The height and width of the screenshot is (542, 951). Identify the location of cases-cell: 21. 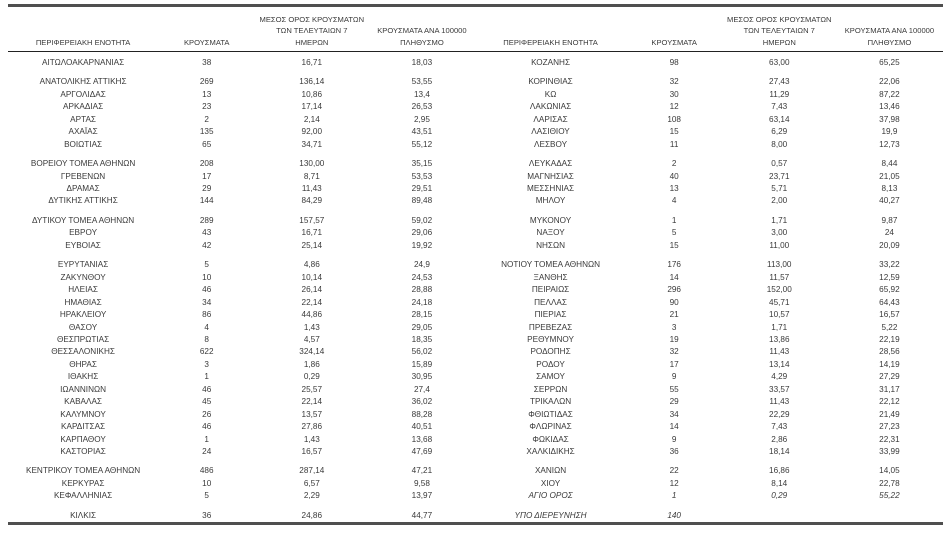
(674, 315).